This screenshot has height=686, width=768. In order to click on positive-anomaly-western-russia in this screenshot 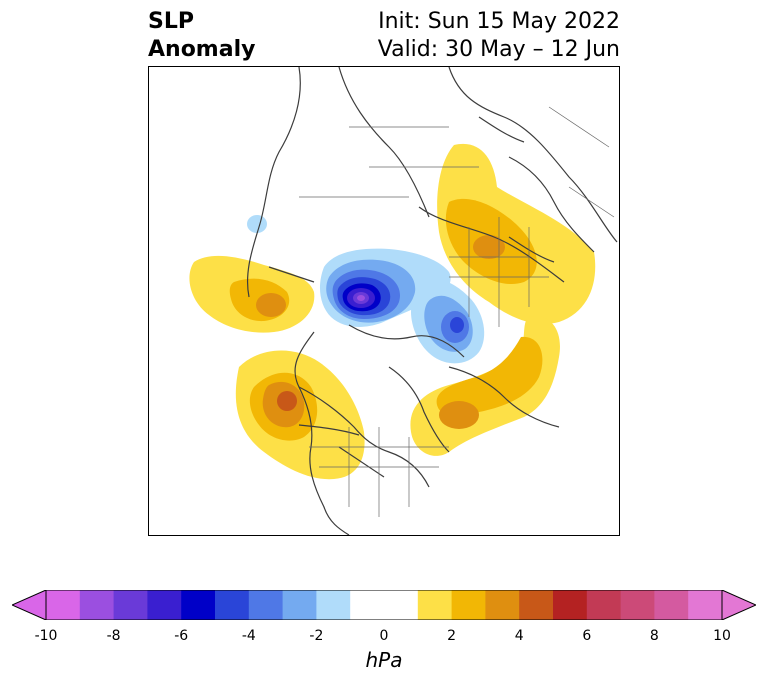, I will do `click(516, 234)`.